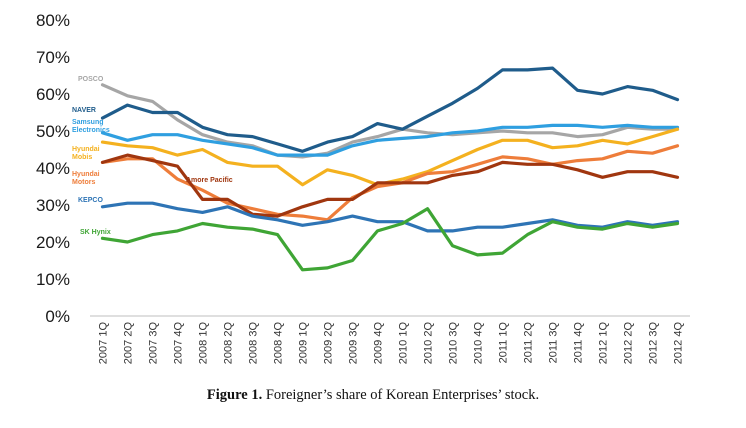  Describe the element at coordinates (82, 157) in the screenshot. I see `series-label-hyundai-mobis: Mobis` at that location.